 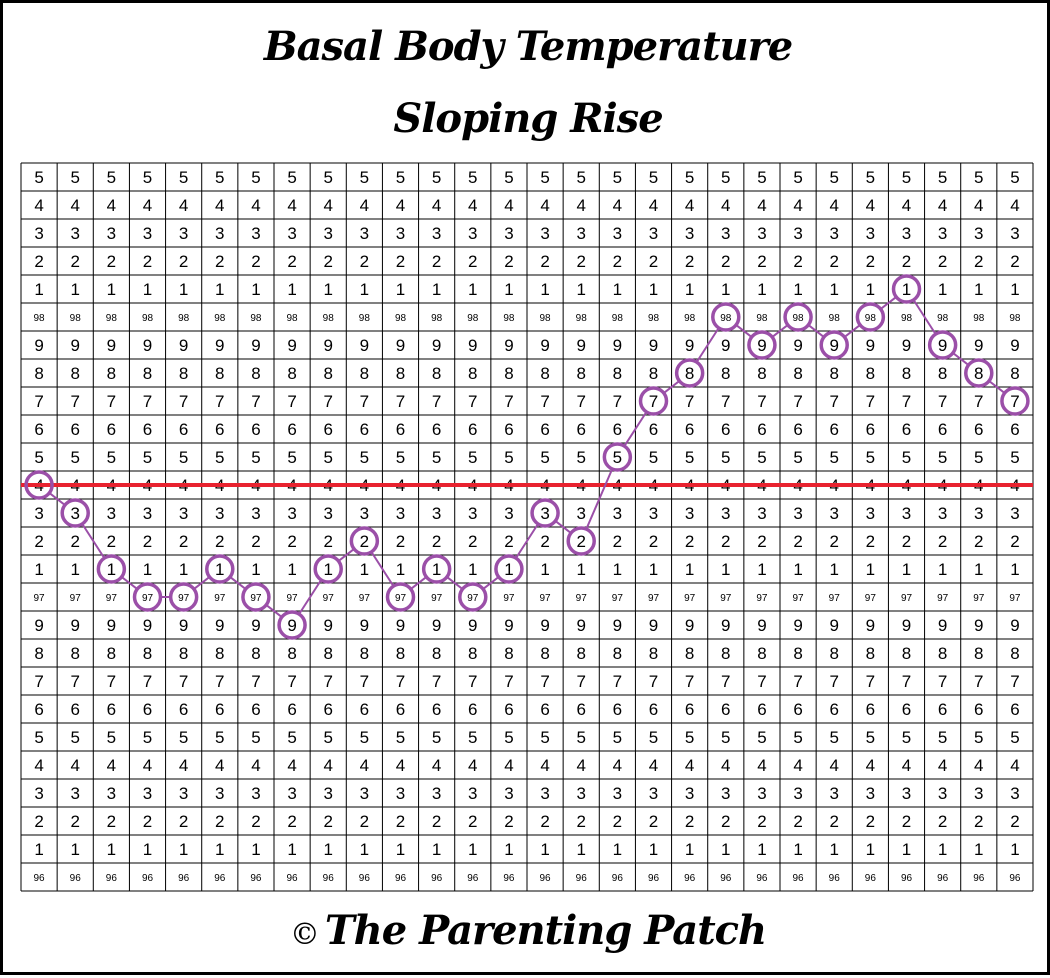 I want to click on footer-brand: © The Parenting Patch, so click(x=526, y=930).